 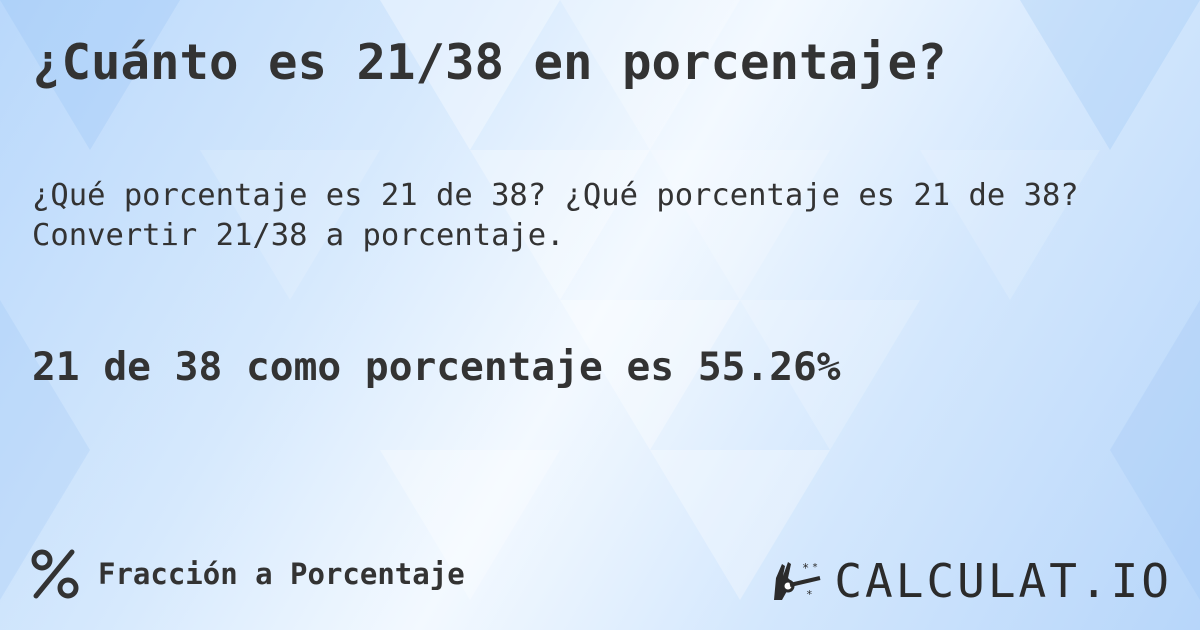 I want to click on subtitle-line-2: Convertir 21/38 a porcentaje., so click(x=298, y=235).